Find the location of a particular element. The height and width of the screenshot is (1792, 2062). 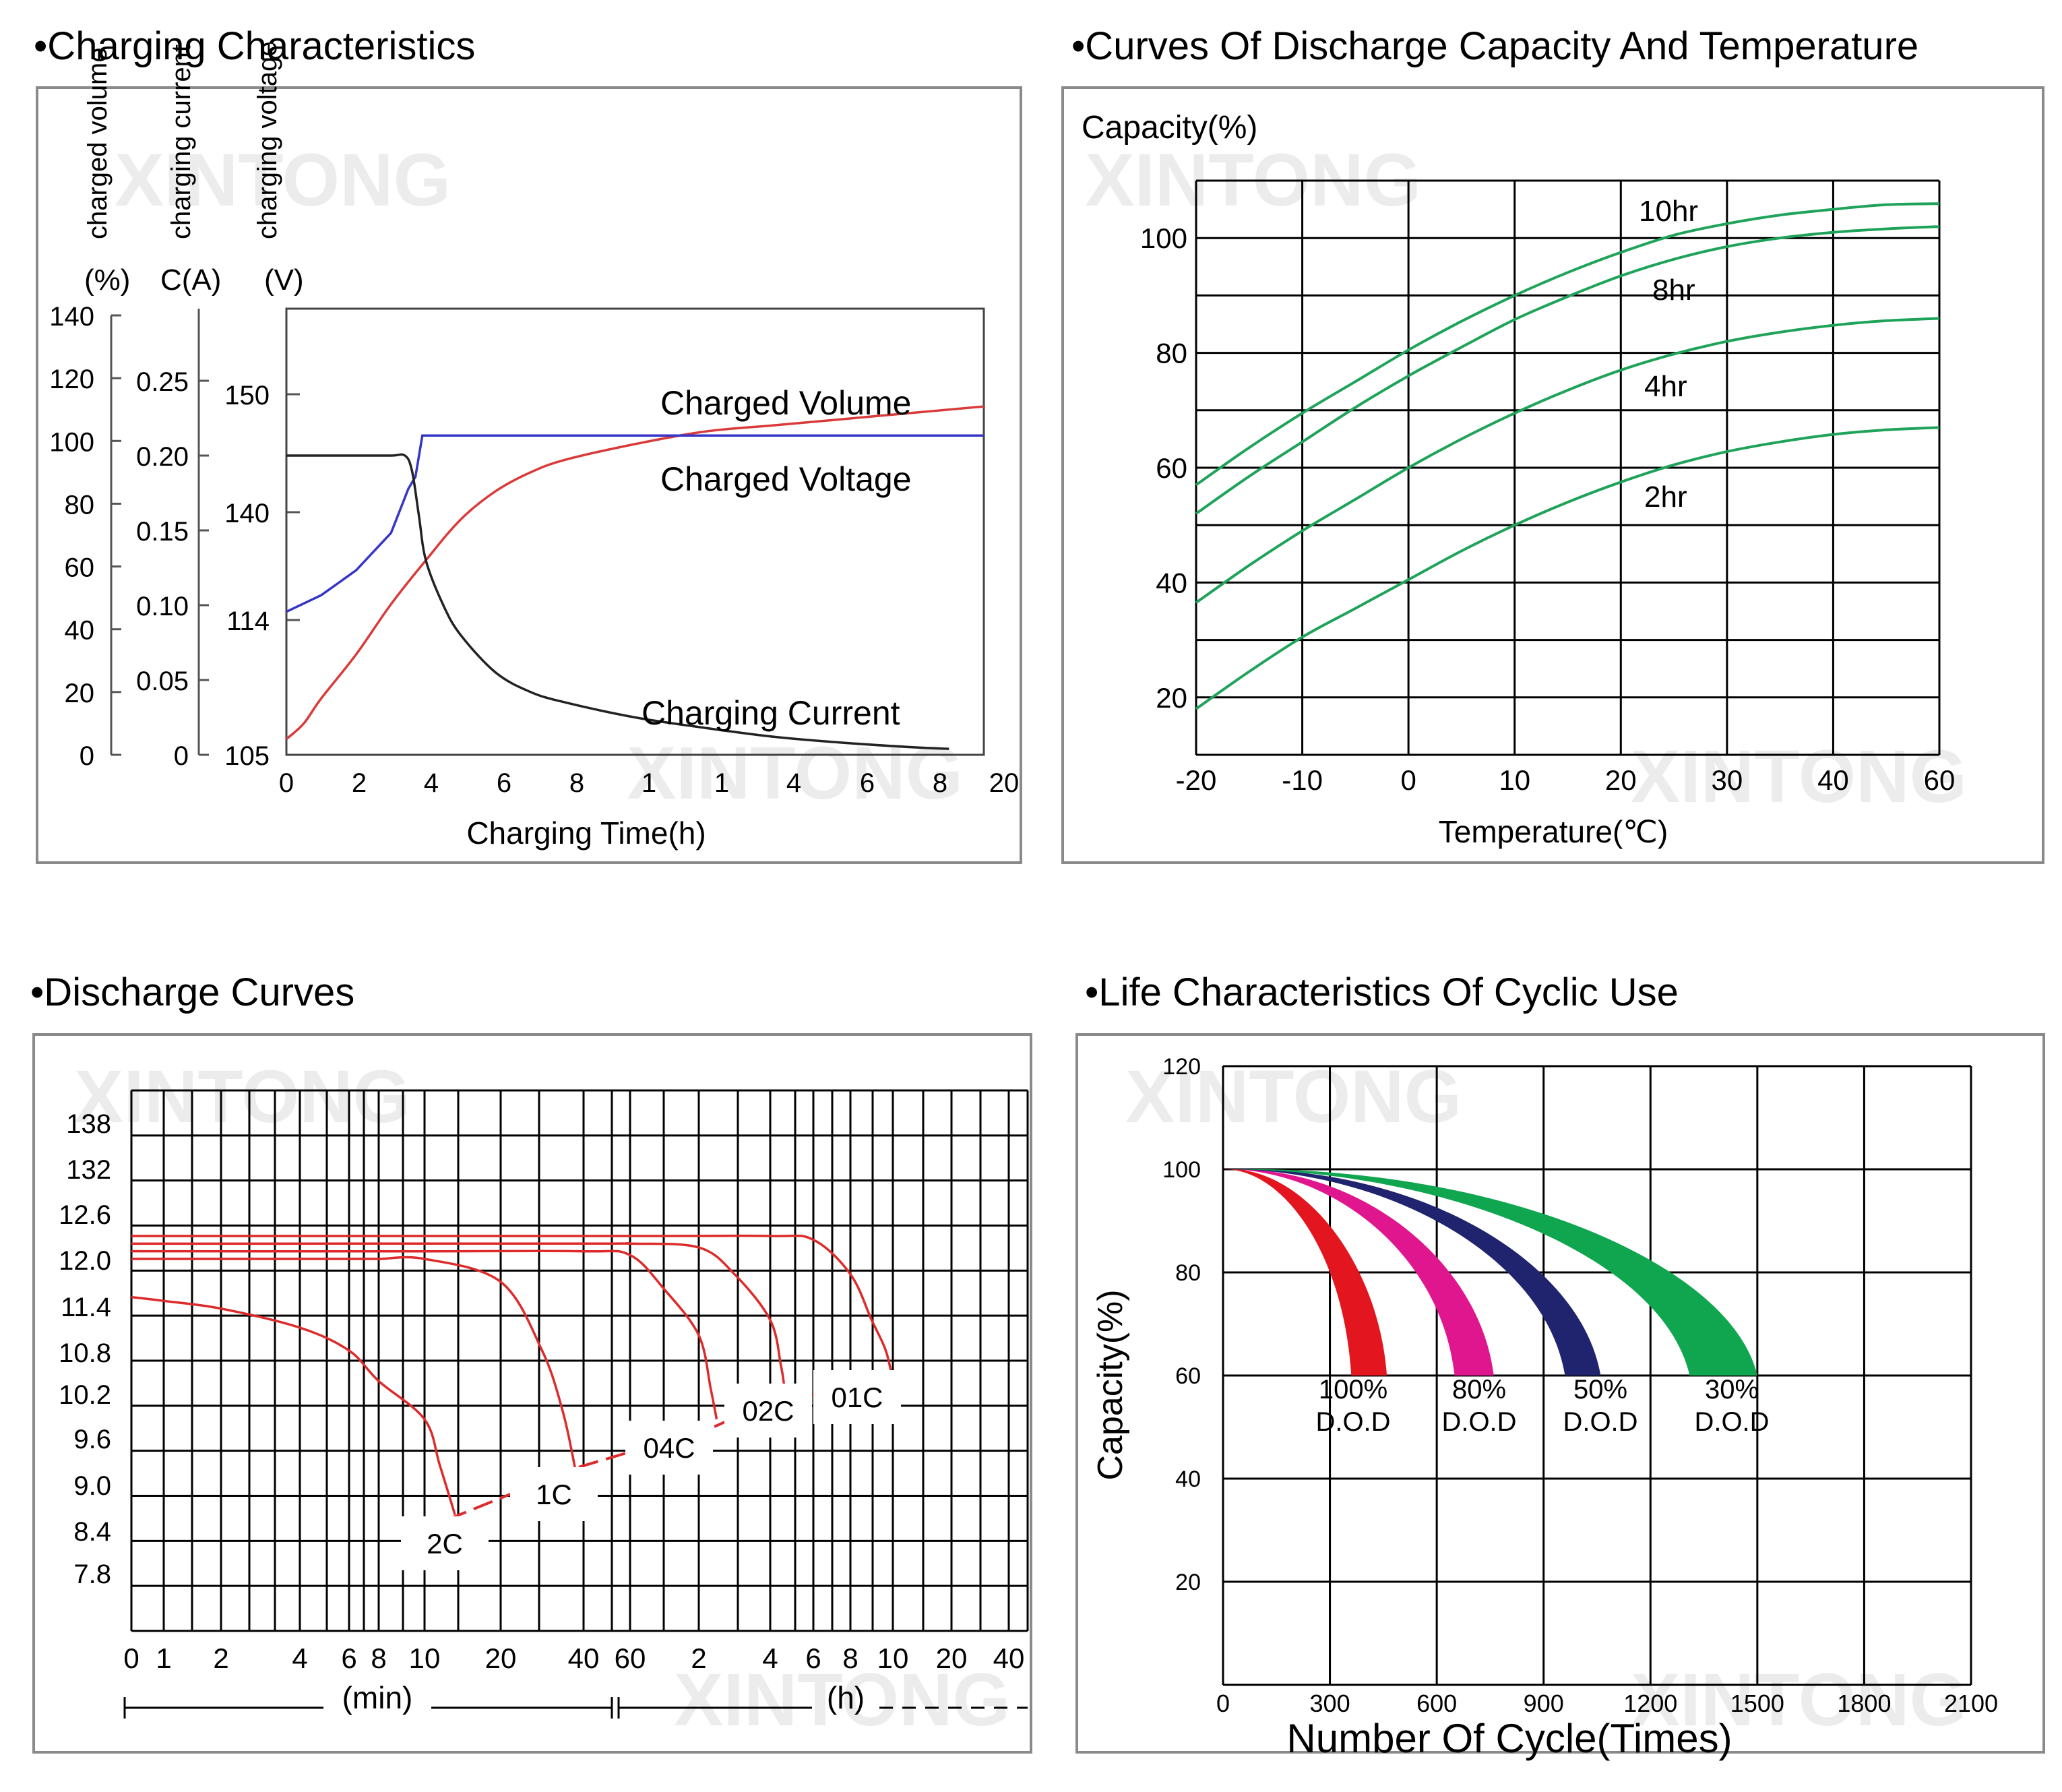

y-tick-label-volume: 100 is located at coordinates (72, 442).